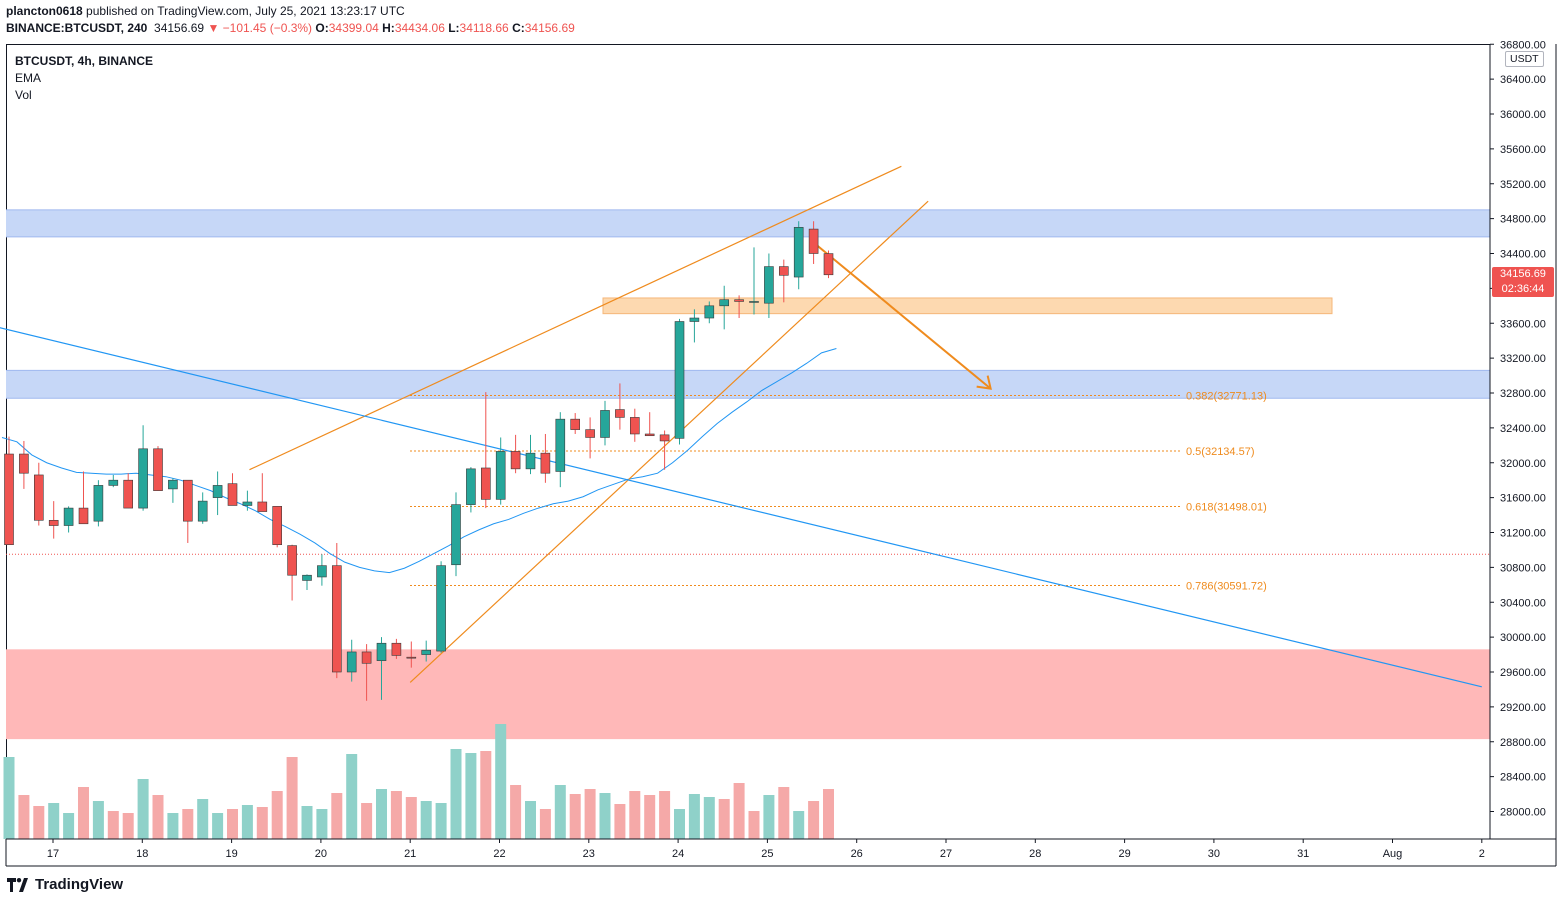  What do you see at coordinates (499, 854) in the screenshot?
I see `time-axis-label: 22` at bounding box center [499, 854].